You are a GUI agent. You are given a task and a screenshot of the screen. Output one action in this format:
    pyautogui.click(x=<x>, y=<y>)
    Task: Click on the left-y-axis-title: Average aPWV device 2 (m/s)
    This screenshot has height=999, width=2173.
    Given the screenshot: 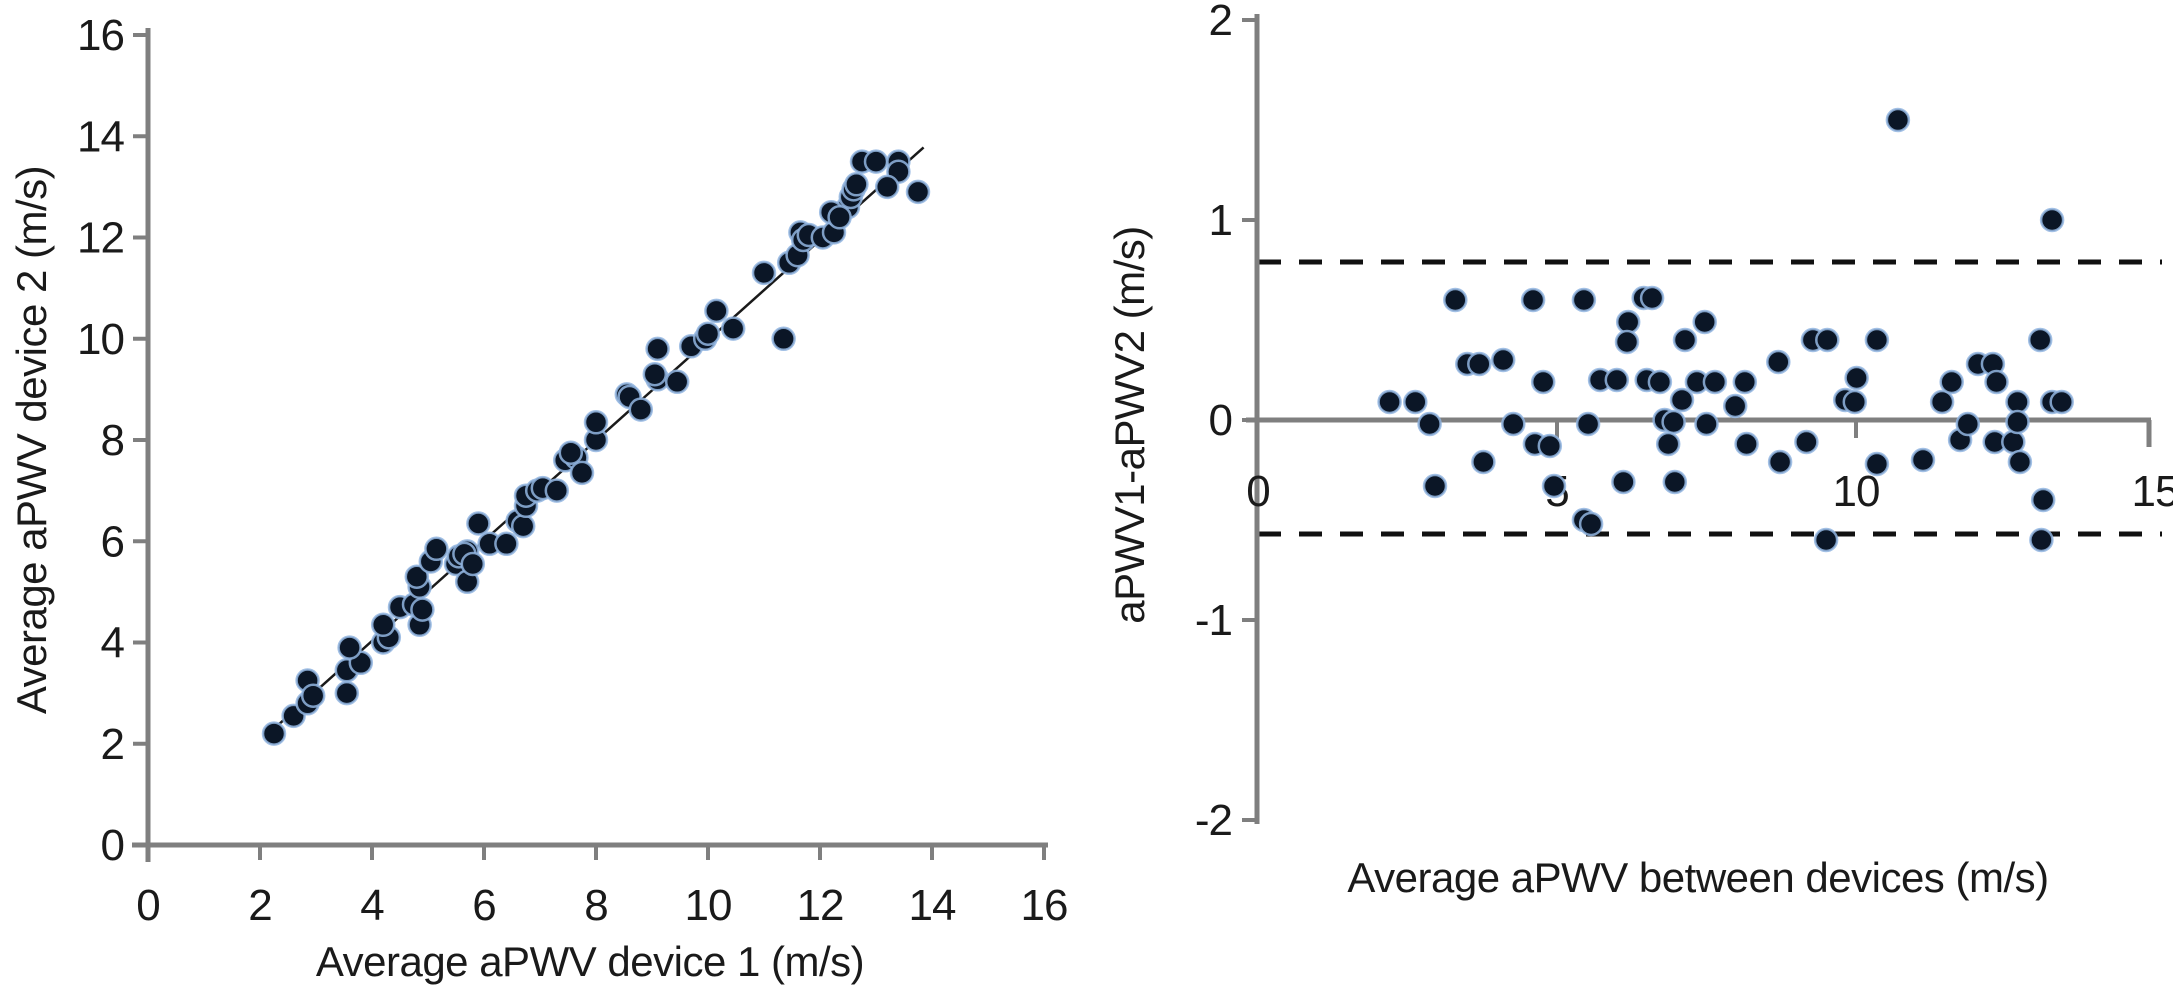 What is the action you would take?
    pyautogui.click(x=31, y=440)
    